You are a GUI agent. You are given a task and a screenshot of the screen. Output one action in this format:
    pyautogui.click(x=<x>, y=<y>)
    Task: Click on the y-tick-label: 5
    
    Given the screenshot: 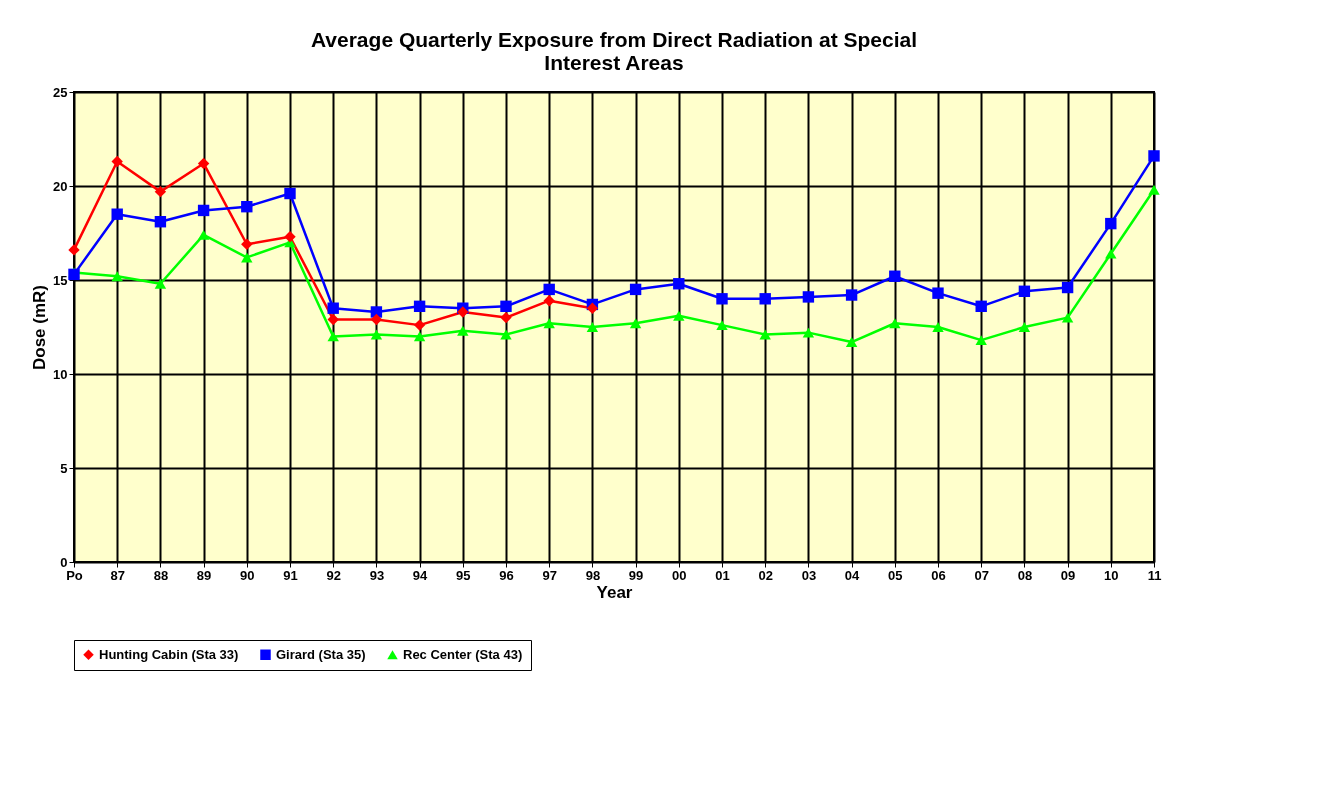 What is the action you would take?
    pyautogui.click(x=64, y=468)
    